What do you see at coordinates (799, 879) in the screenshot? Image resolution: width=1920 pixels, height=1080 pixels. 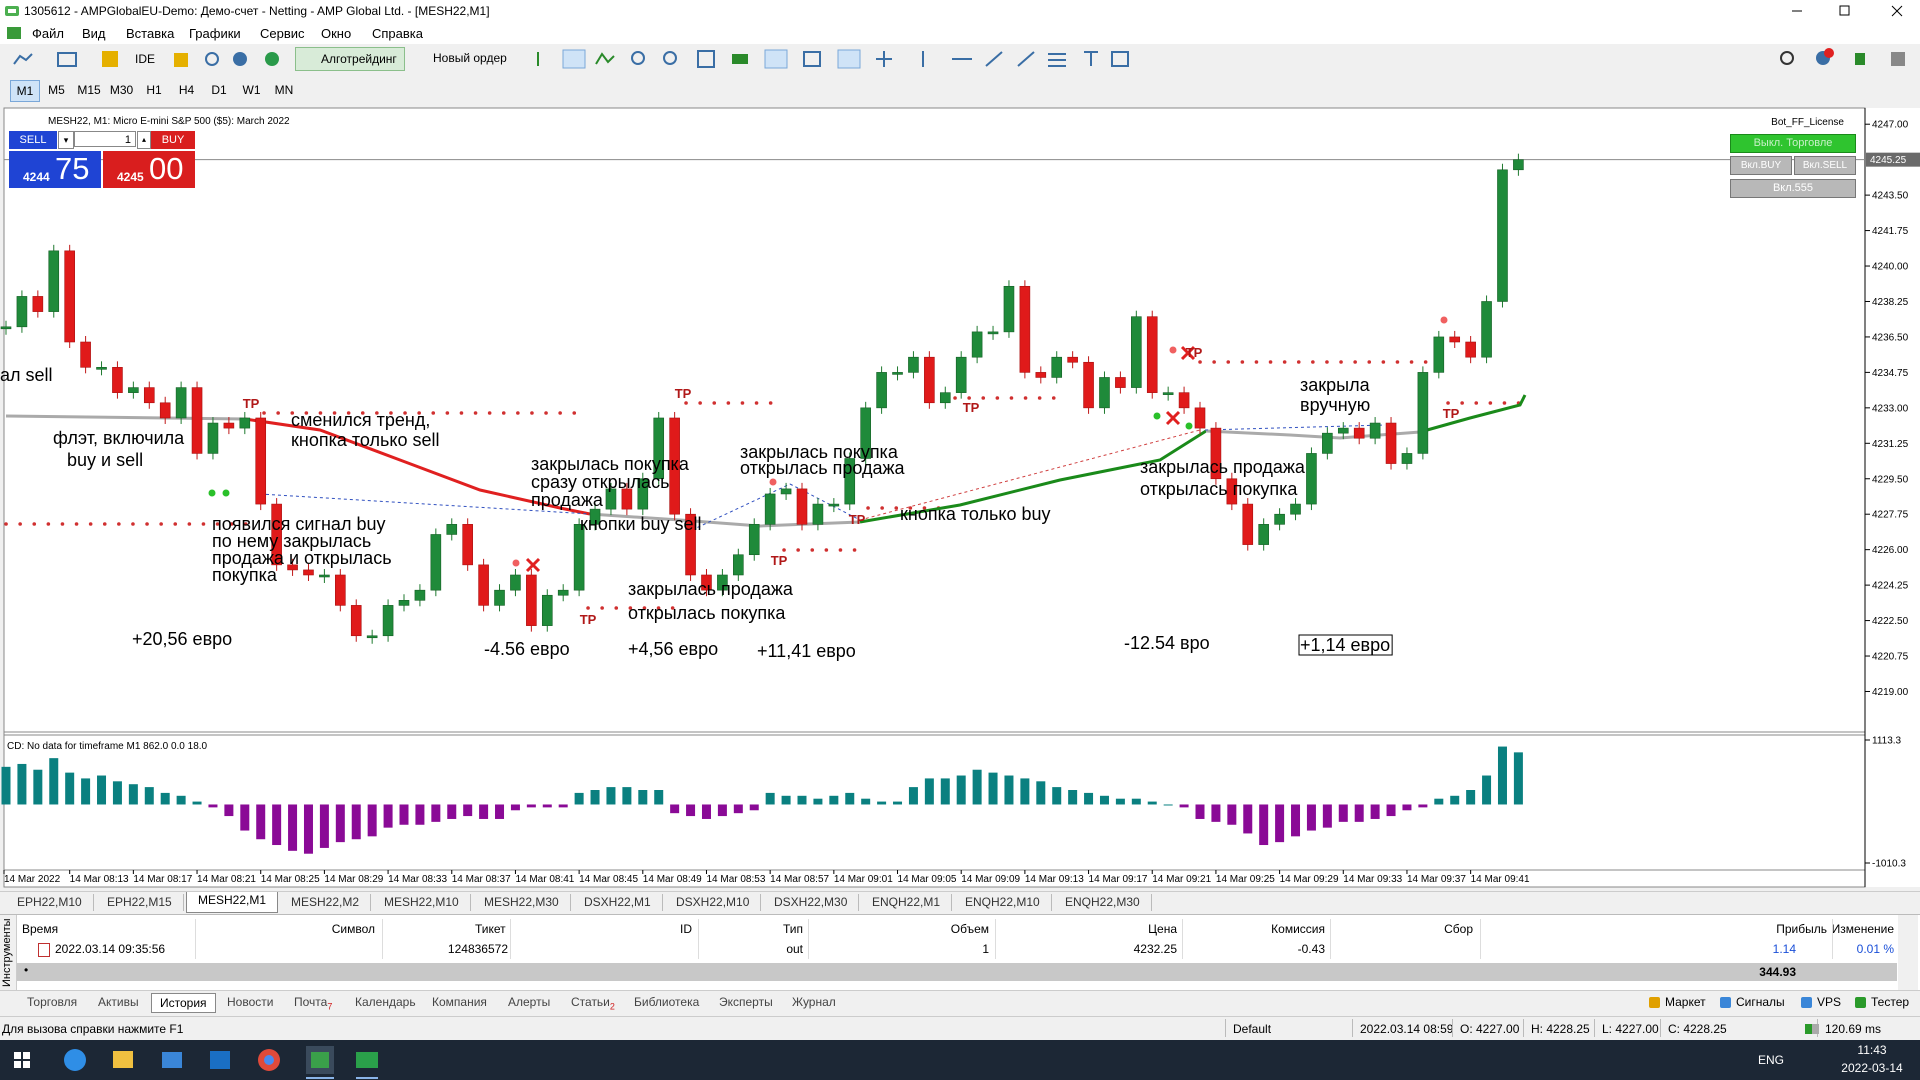 I see `x-tick-label: 14 Mar 08:57` at bounding box center [799, 879].